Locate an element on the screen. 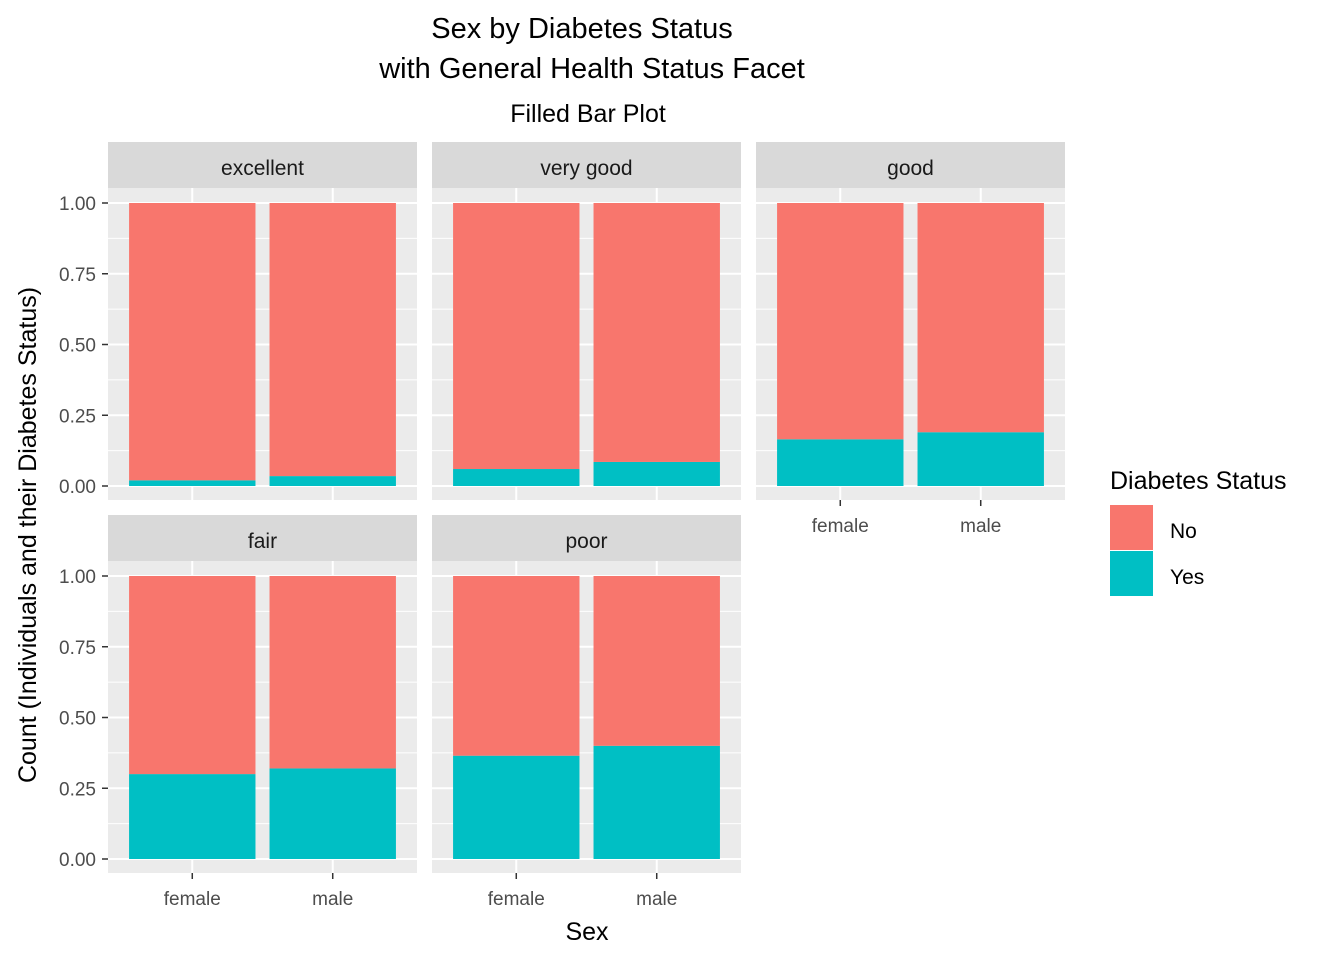 The height and width of the screenshot is (960, 1344). facet-panel: very good is located at coordinates (586, 321).